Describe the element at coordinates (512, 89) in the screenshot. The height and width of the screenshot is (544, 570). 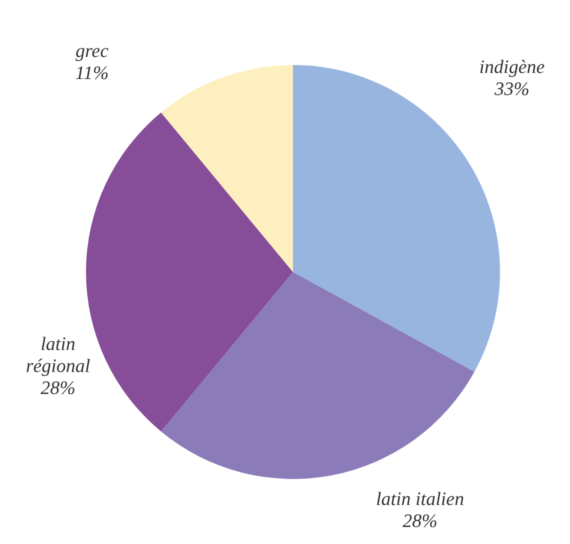
I see `data-label: 33%` at that location.